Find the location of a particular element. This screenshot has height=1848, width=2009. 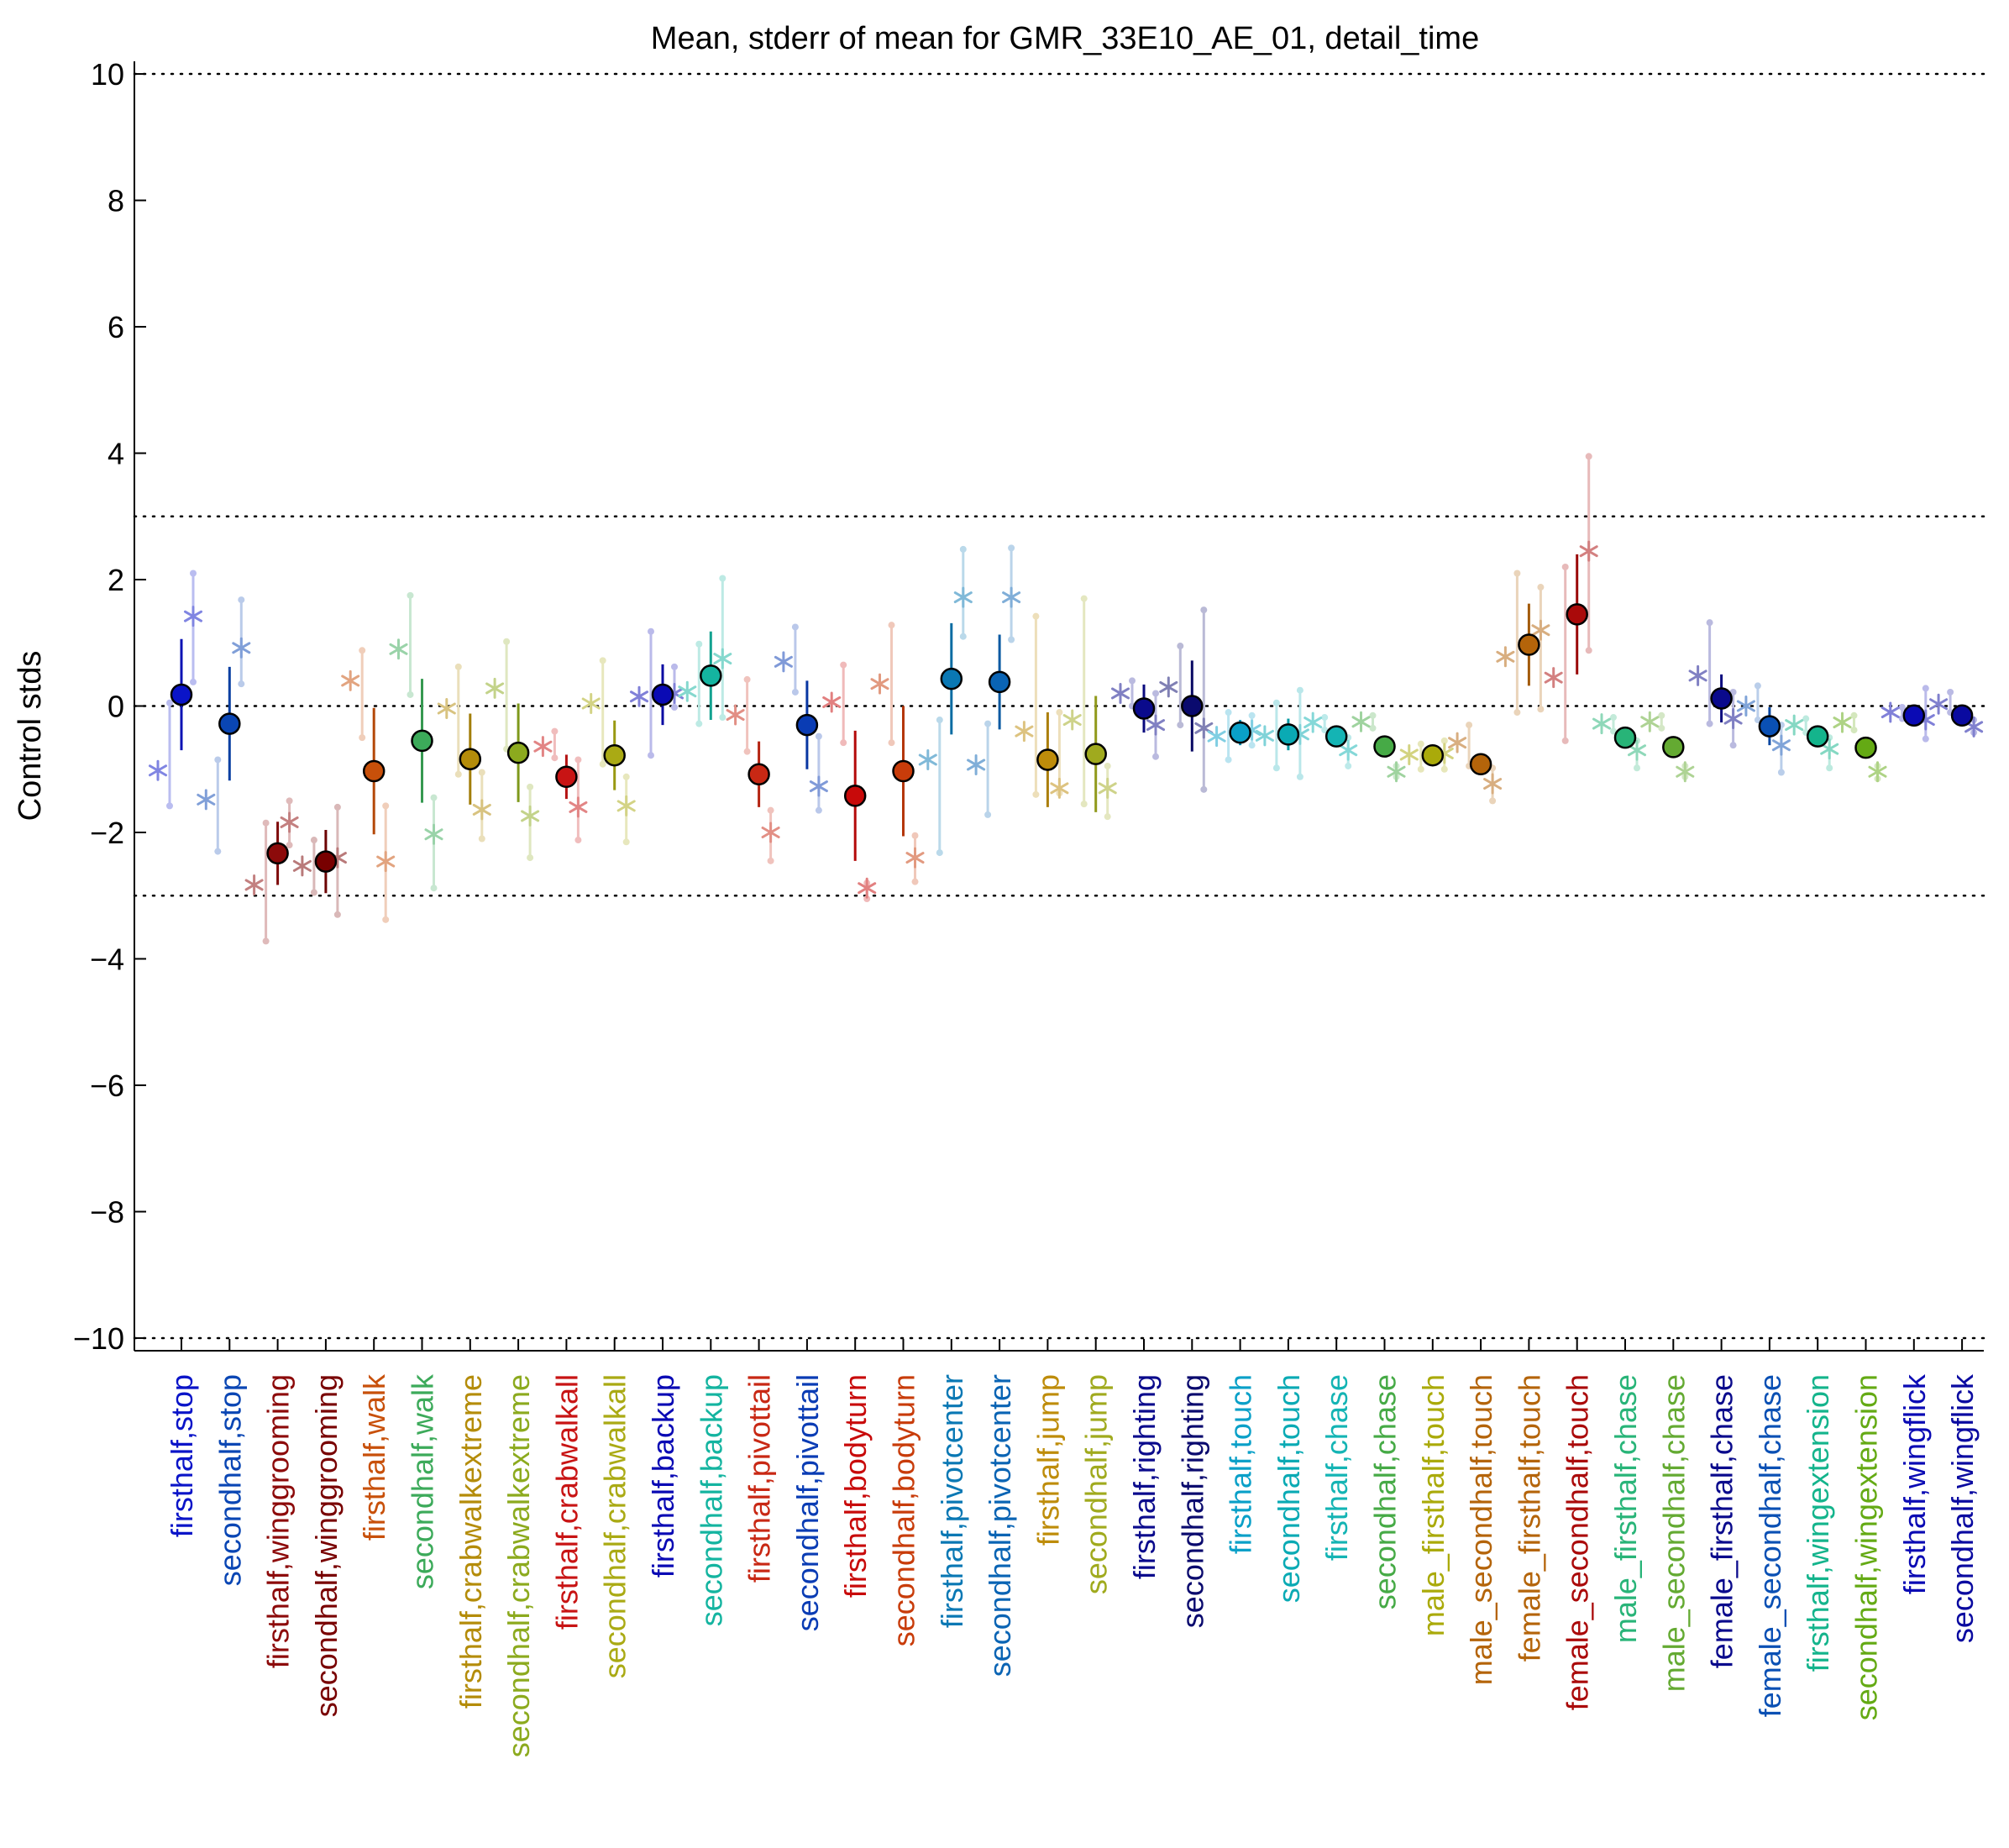

x-tick-label: firsthalf,wingextension is located at coordinates (1818, 1523).